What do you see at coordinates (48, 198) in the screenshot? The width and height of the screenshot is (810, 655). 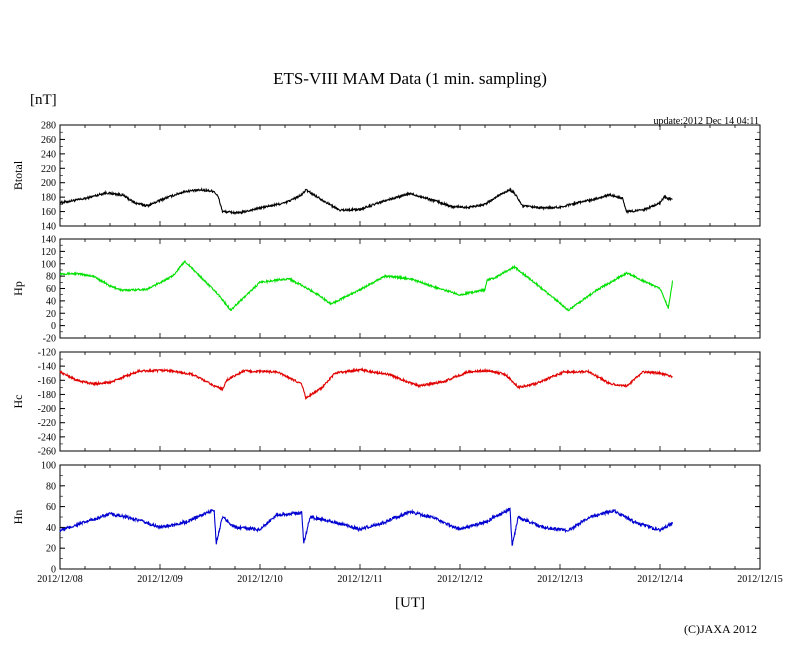 I see `y-tick-label: 180` at bounding box center [48, 198].